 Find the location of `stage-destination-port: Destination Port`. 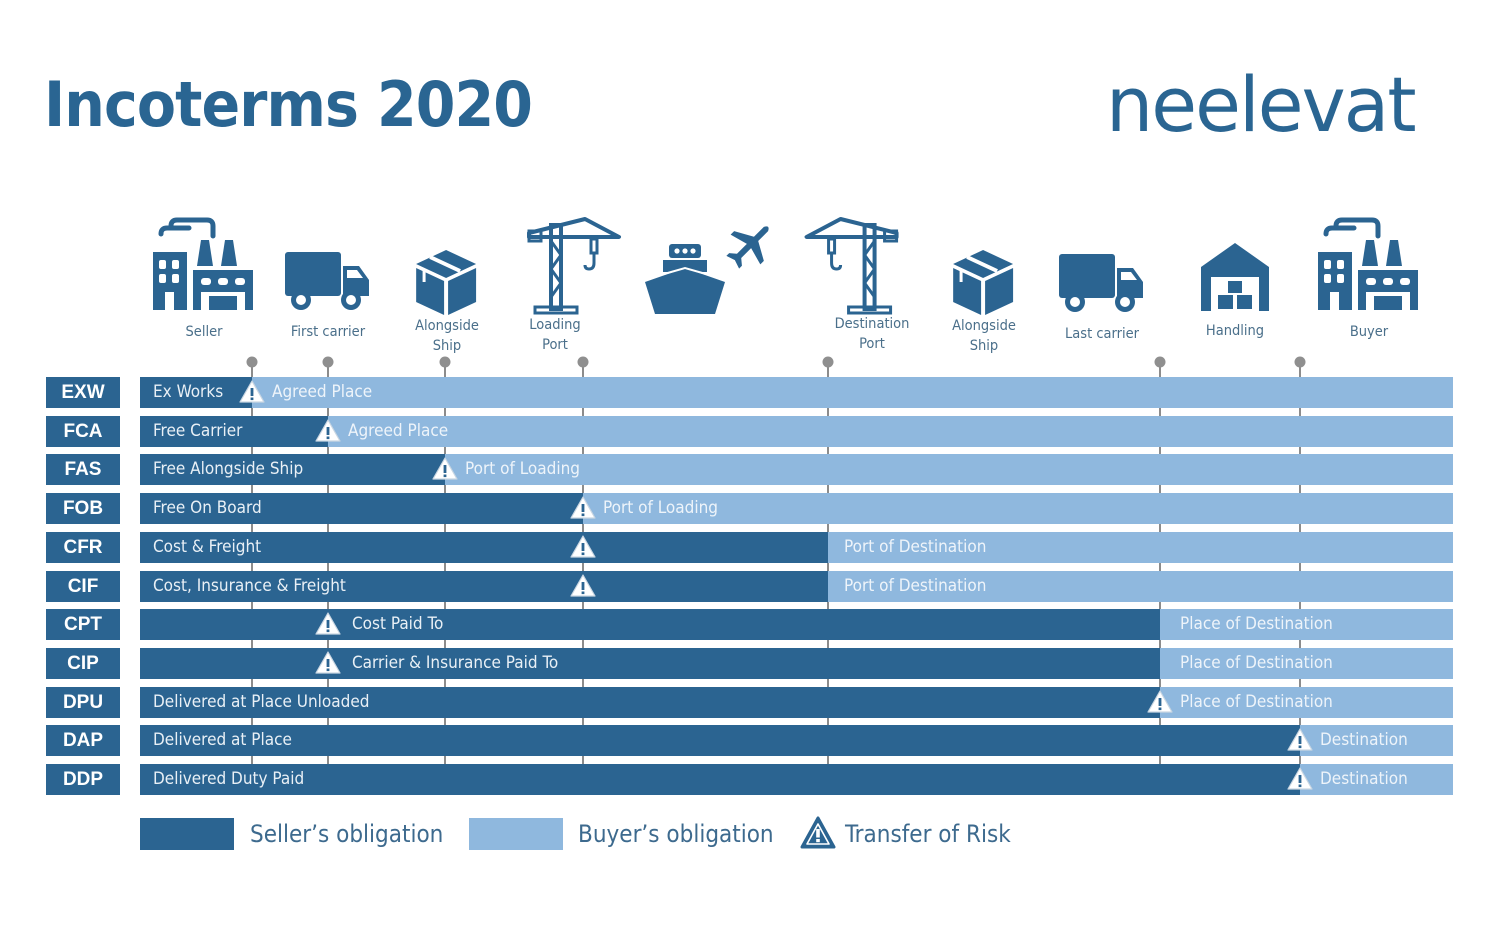

stage-destination-port: Destination Port is located at coordinates (852, 284).